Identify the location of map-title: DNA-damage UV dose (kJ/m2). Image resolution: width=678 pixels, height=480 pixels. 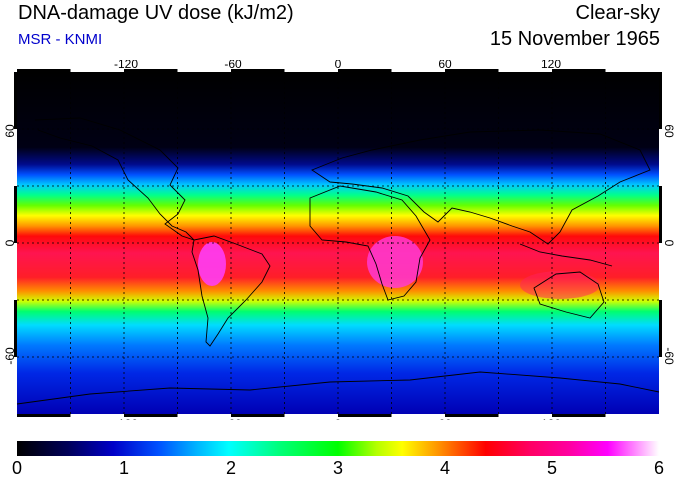
(156, 13).